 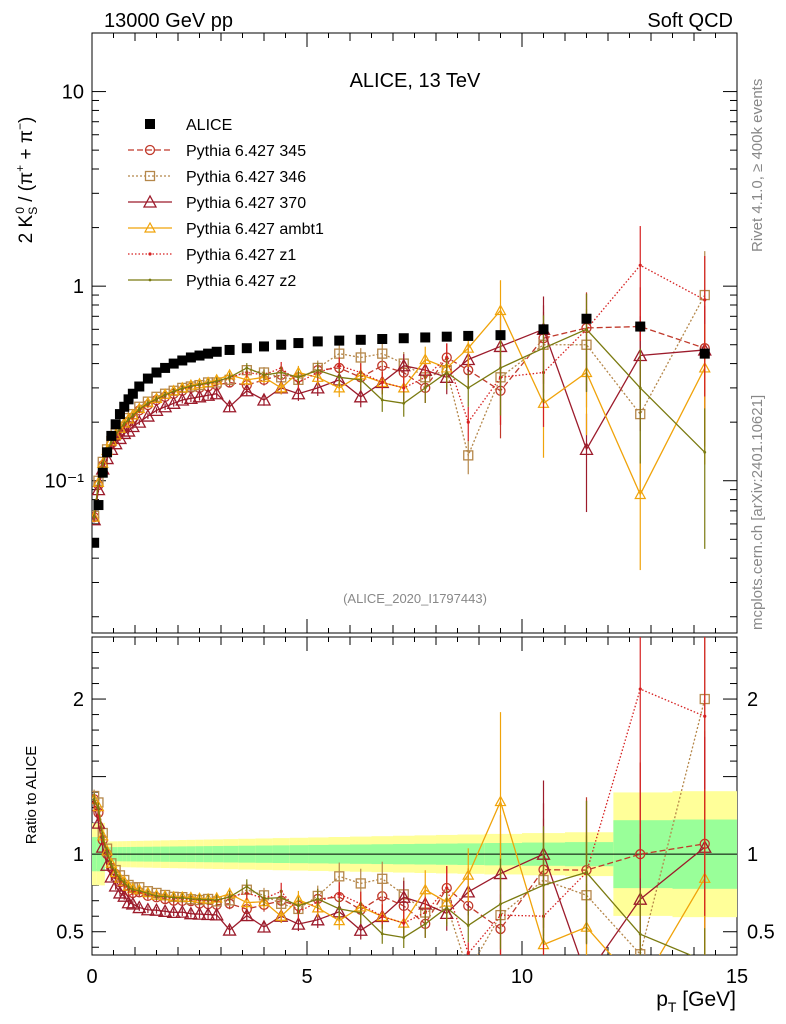 What do you see at coordinates (150, 124) in the screenshot?
I see `legend-marker-alice` at bounding box center [150, 124].